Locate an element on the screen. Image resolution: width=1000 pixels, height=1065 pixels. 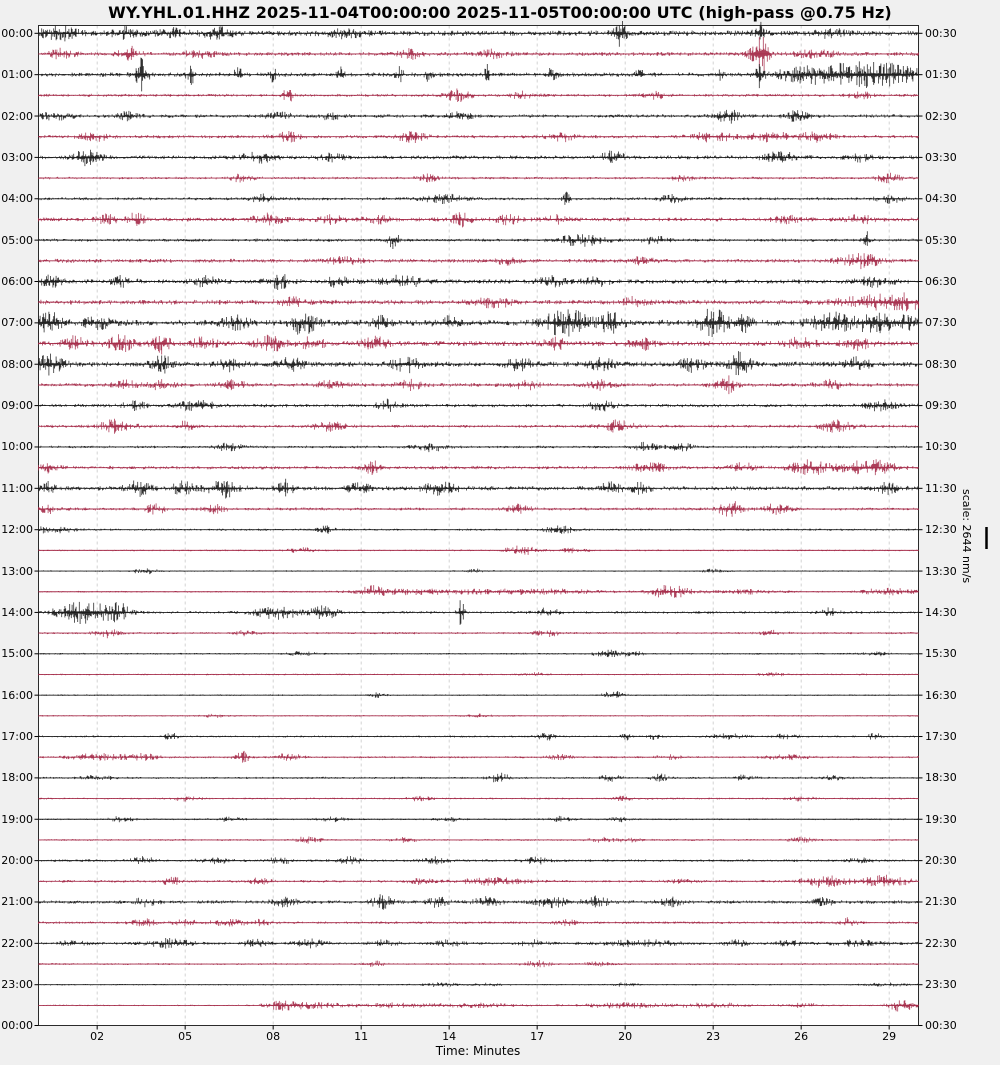
left-time-label-1: 01:00 is located at coordinates (17, 75).